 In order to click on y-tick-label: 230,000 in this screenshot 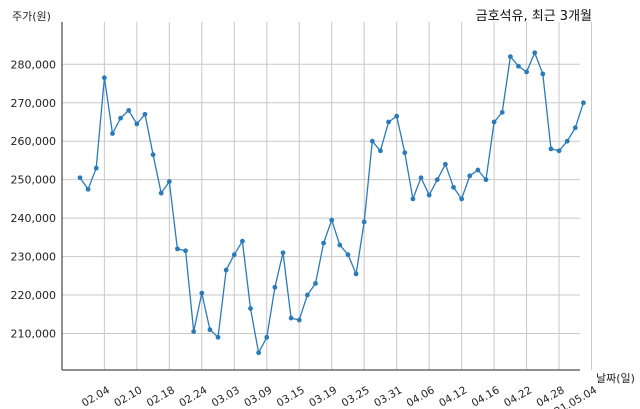, I will do `click(34, 257)`.